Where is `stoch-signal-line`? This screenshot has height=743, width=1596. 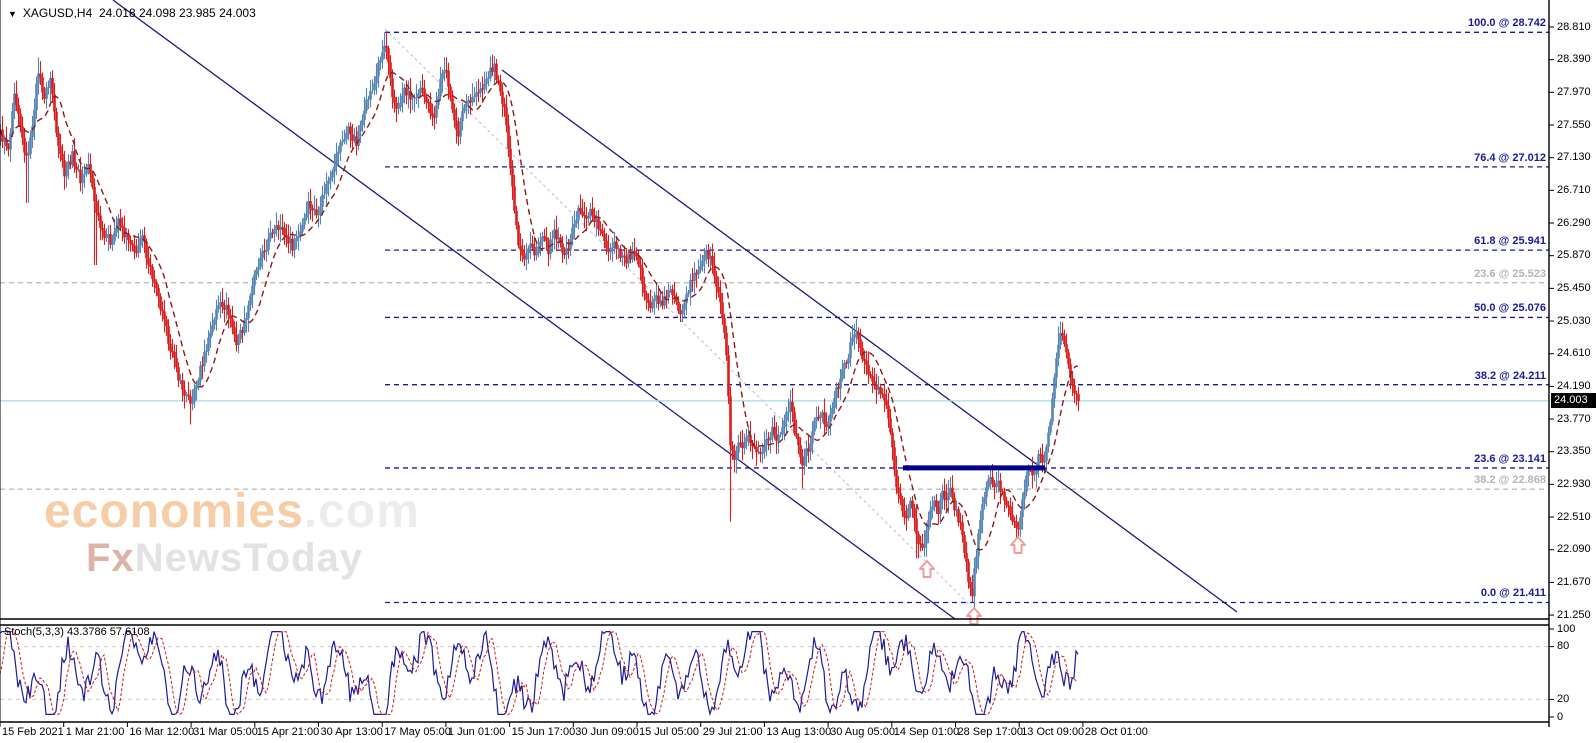 stoch-signal-line is located at coordinates (539, 673).